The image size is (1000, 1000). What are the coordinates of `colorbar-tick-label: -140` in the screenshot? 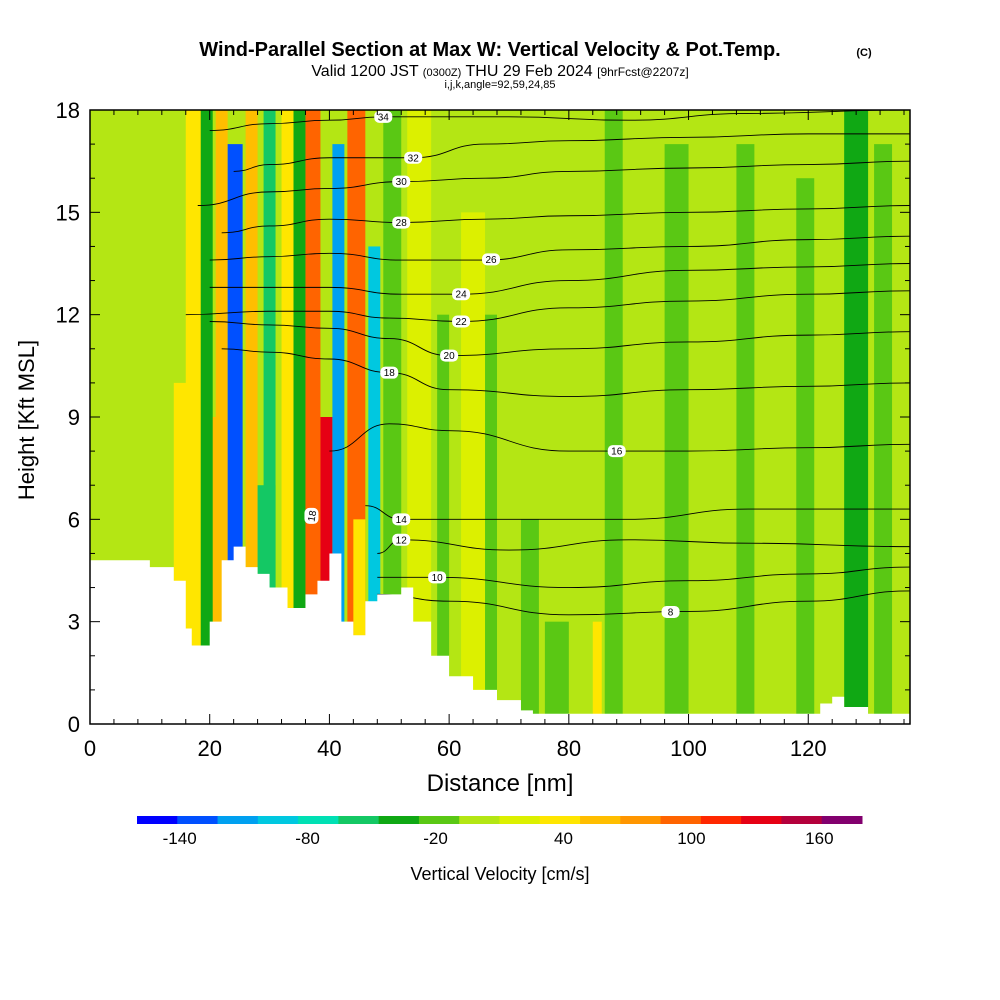 It's located at (180, 838).